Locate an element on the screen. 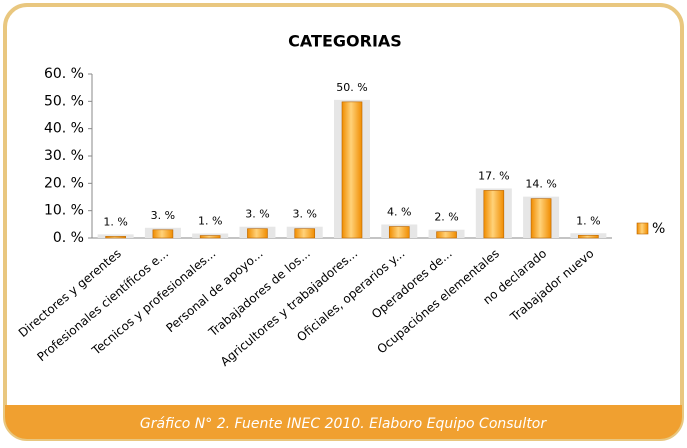 The height and width of the screenshot is (448, 687). legend-swatch is located at coordinates (642, 228).